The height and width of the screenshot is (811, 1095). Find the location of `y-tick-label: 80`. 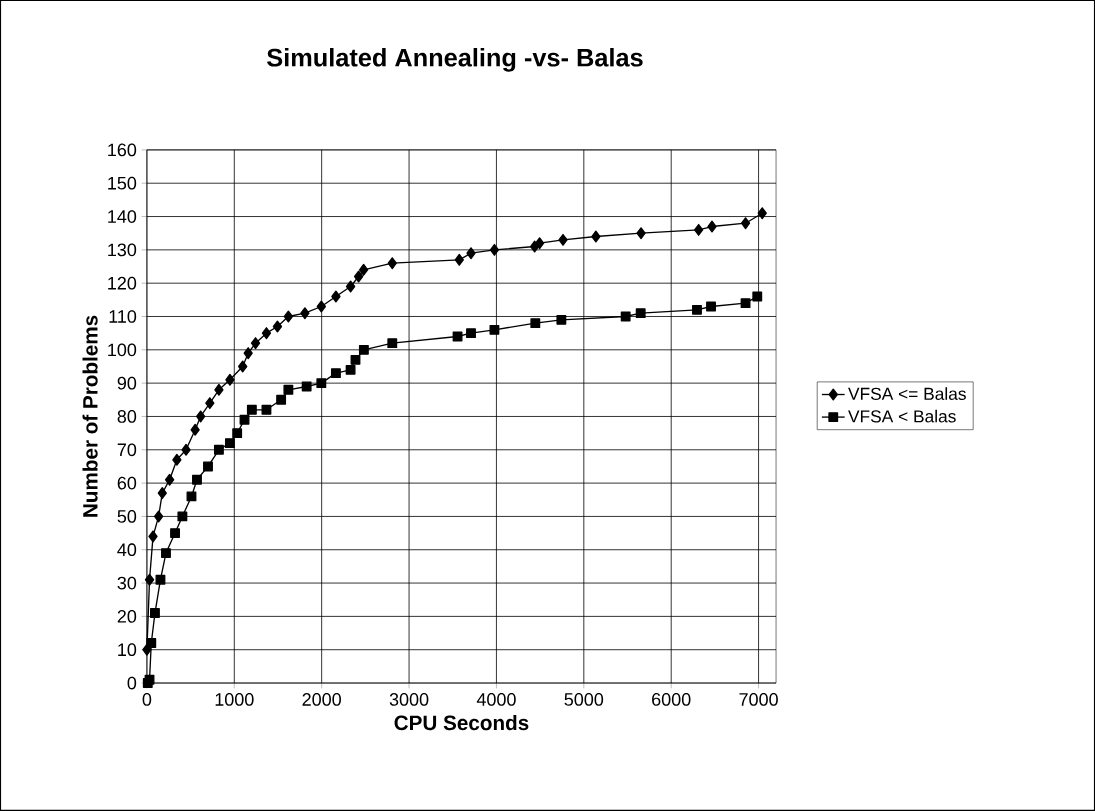

y-tick-label: 80 is located at coordinates (127, 416).